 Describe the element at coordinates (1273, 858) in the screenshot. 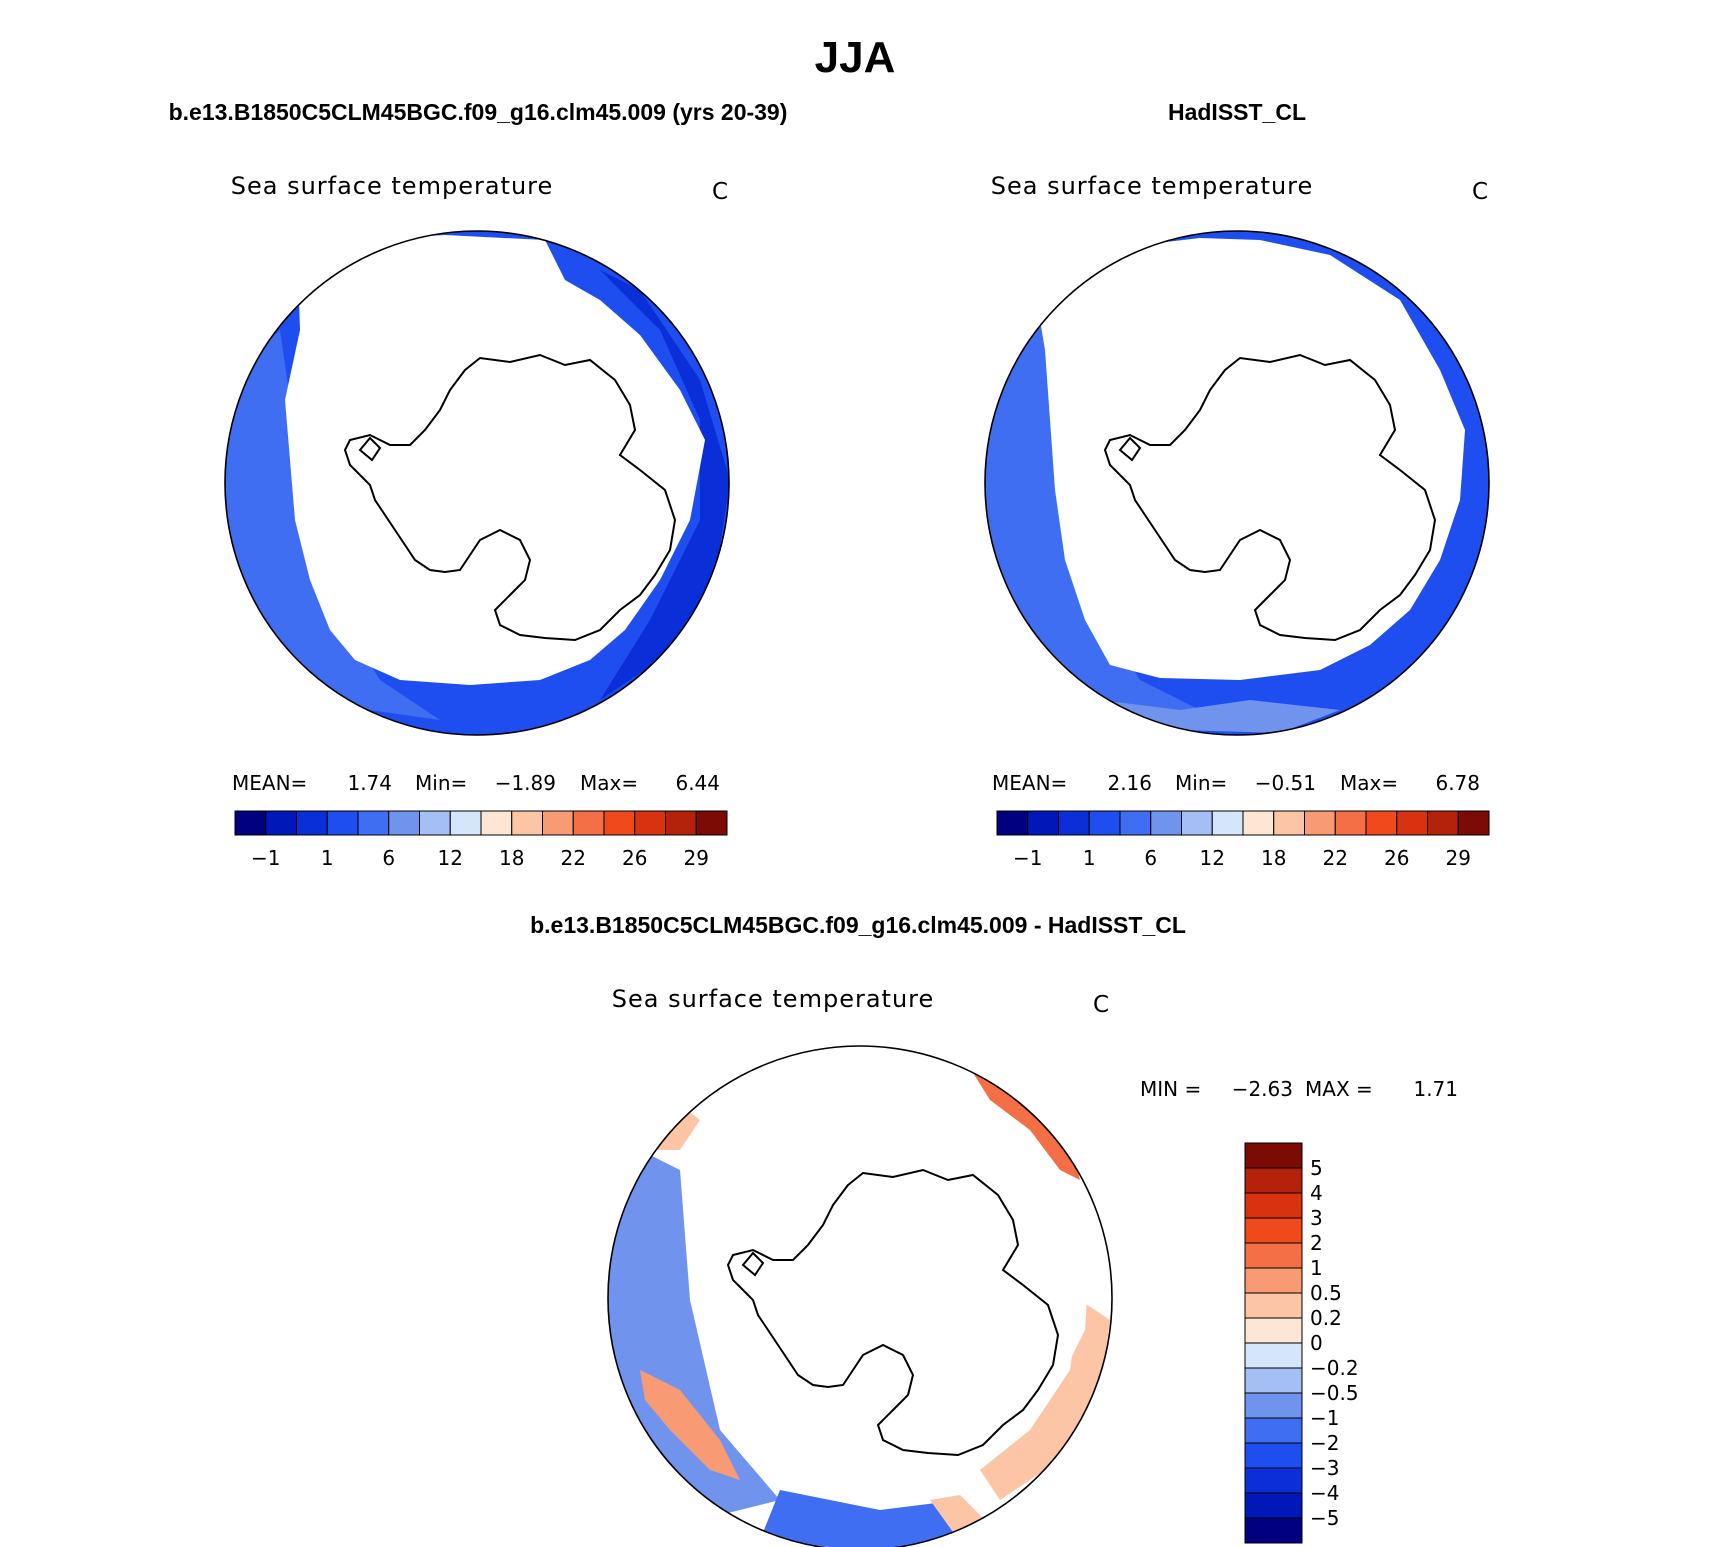

I see `colorbar-tick-label: 18` at that location.